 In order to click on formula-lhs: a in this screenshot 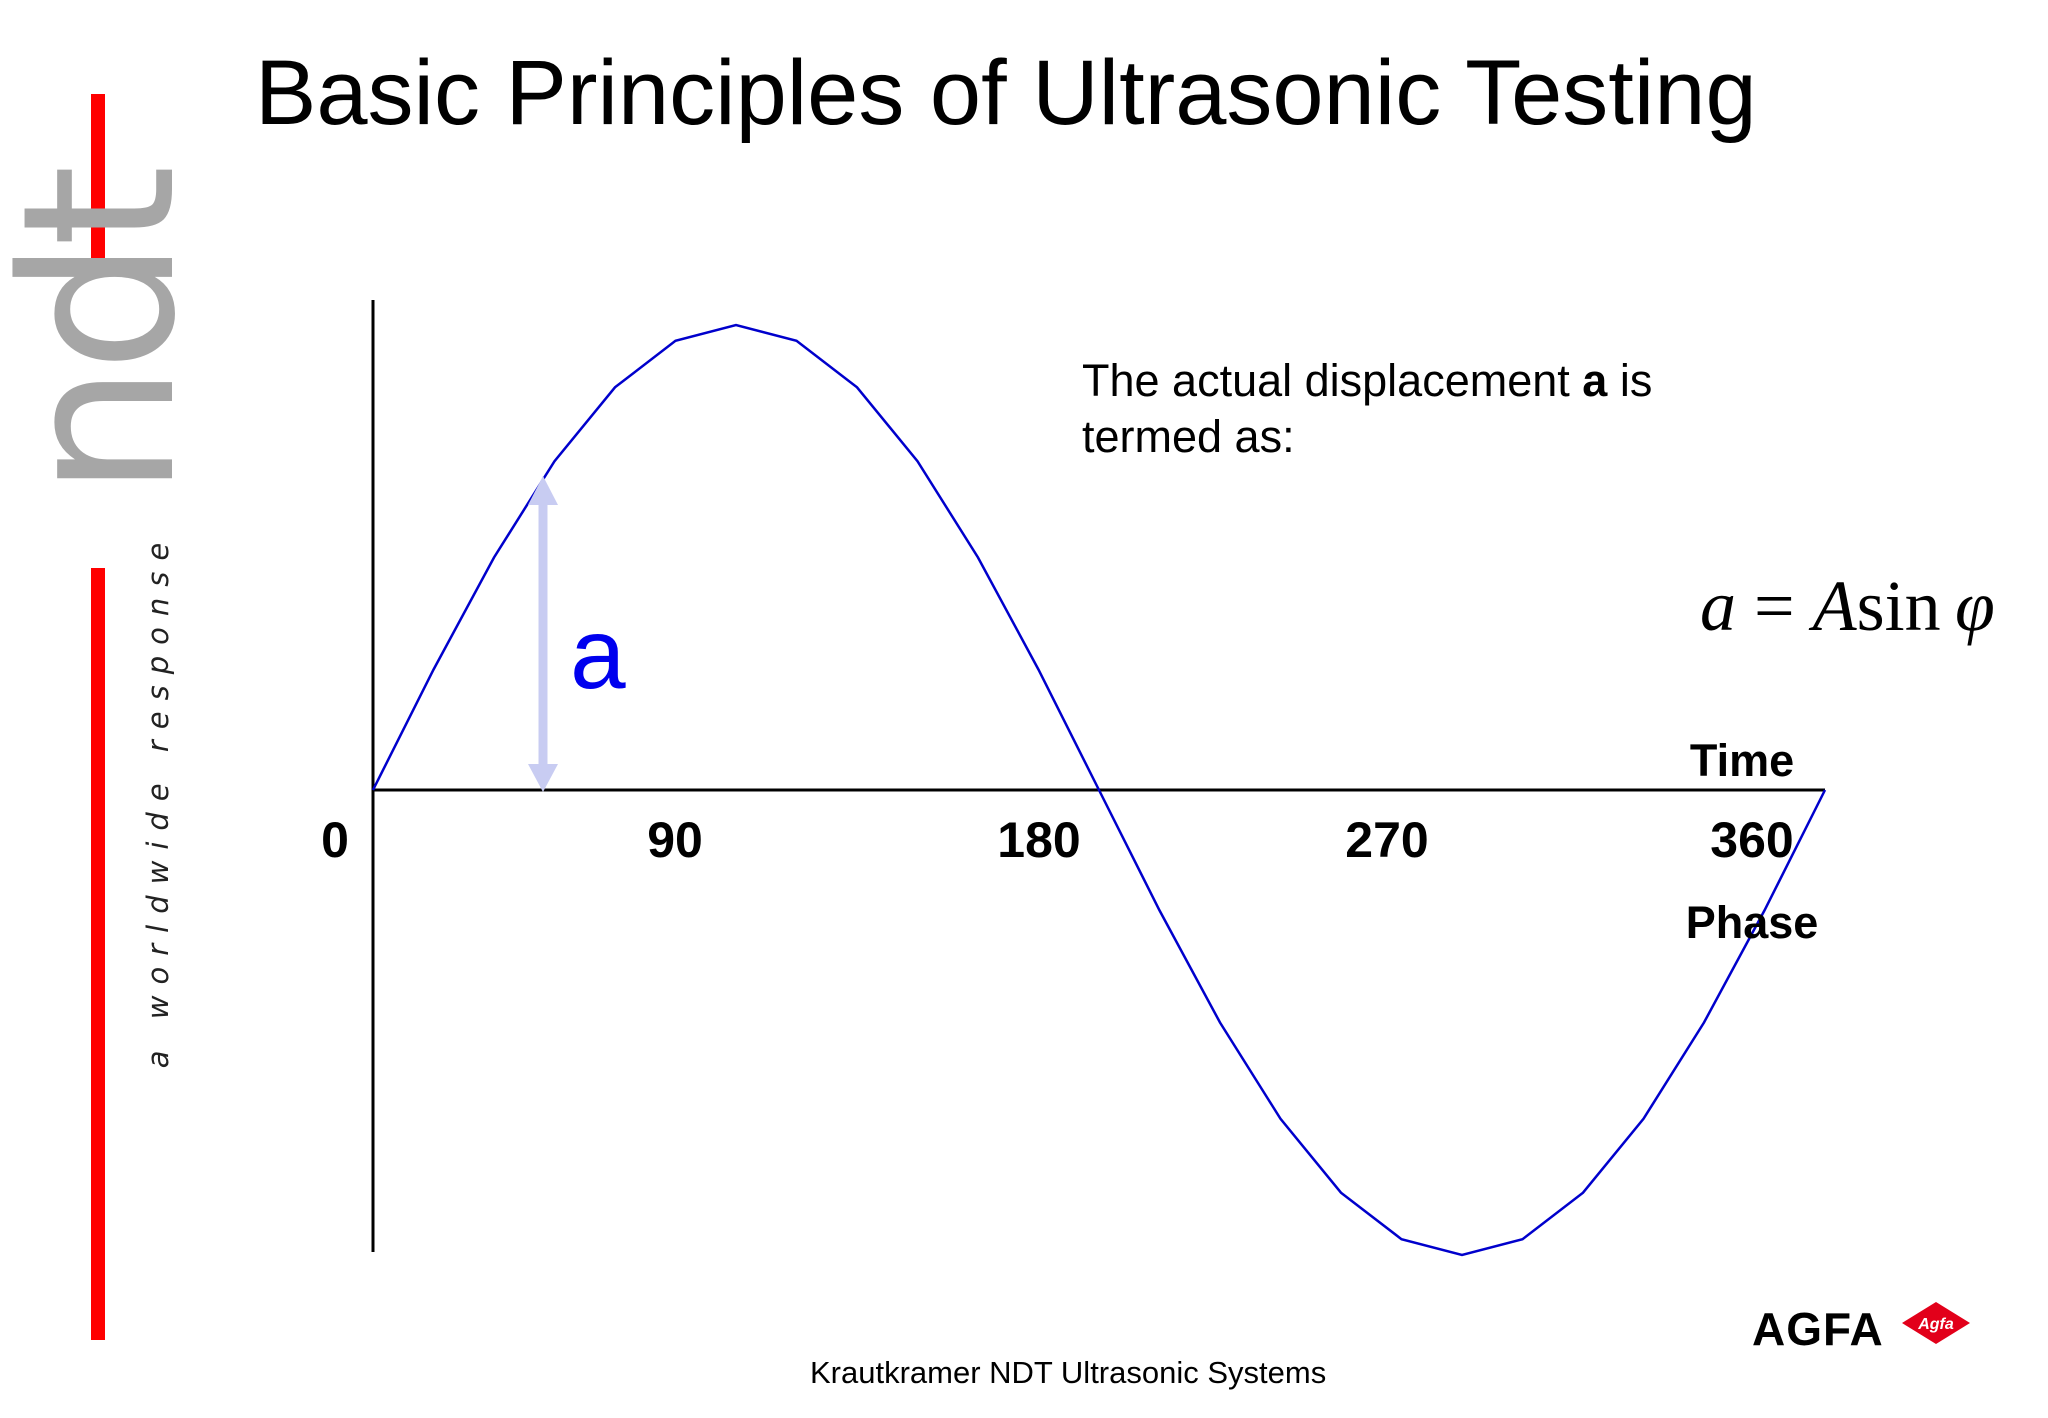, I will do `click(1718, 606)`.